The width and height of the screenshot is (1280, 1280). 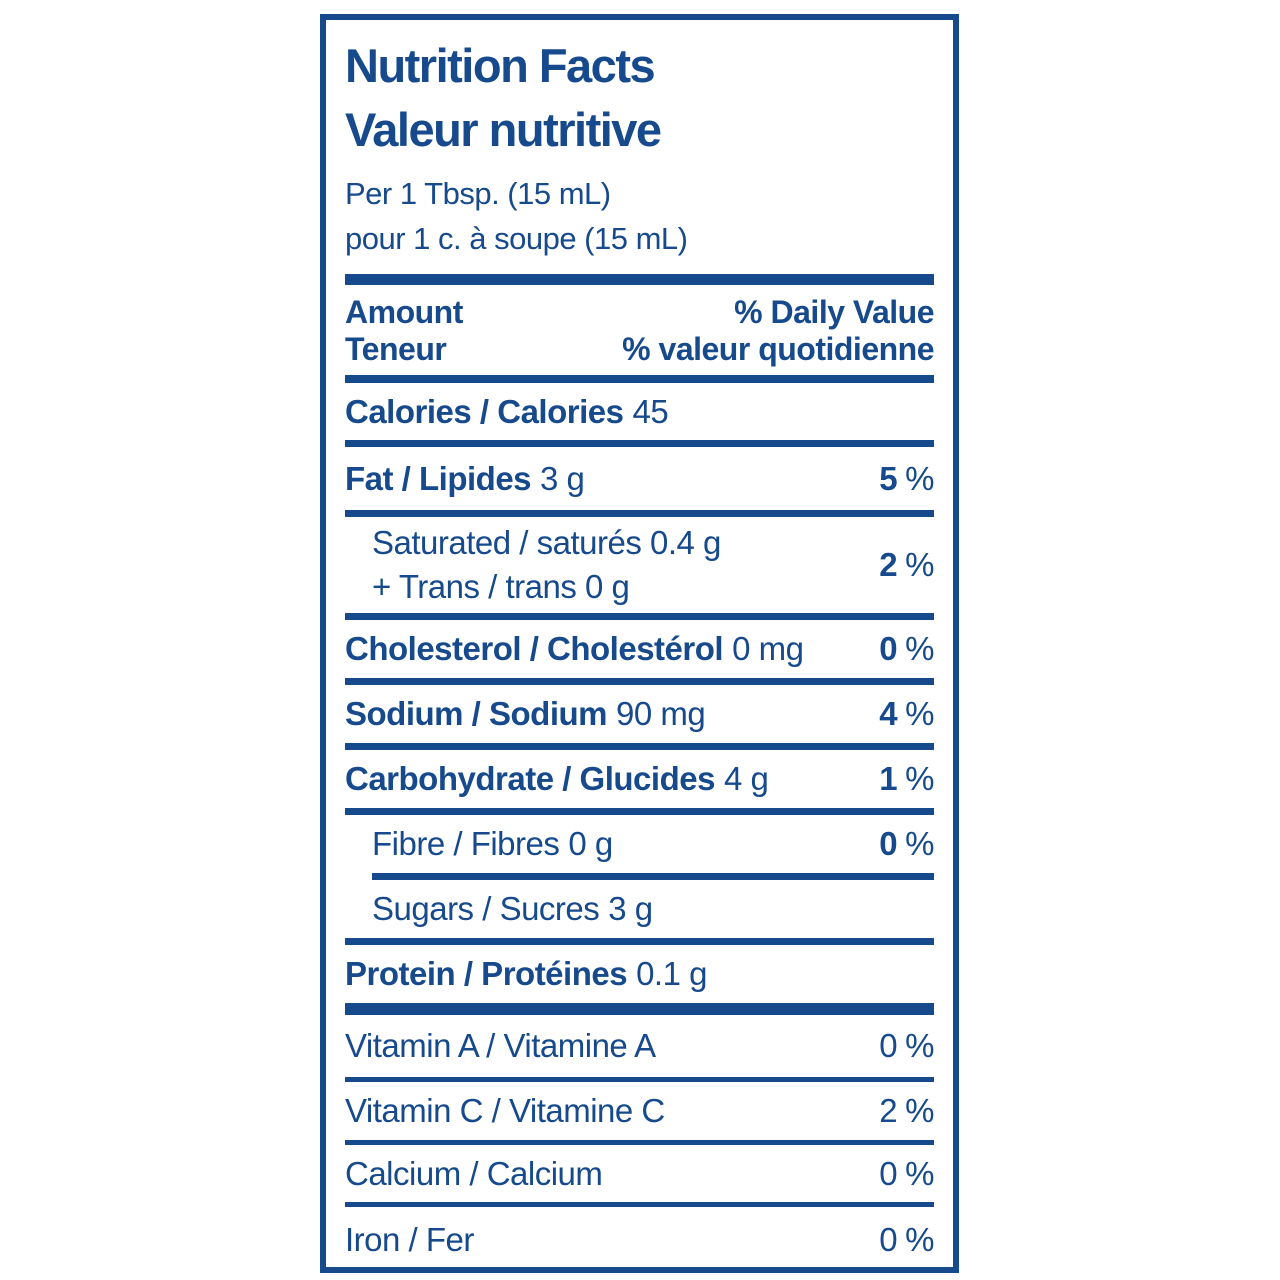 I want to click on thick-separator-top, so click(x=639, y=279).